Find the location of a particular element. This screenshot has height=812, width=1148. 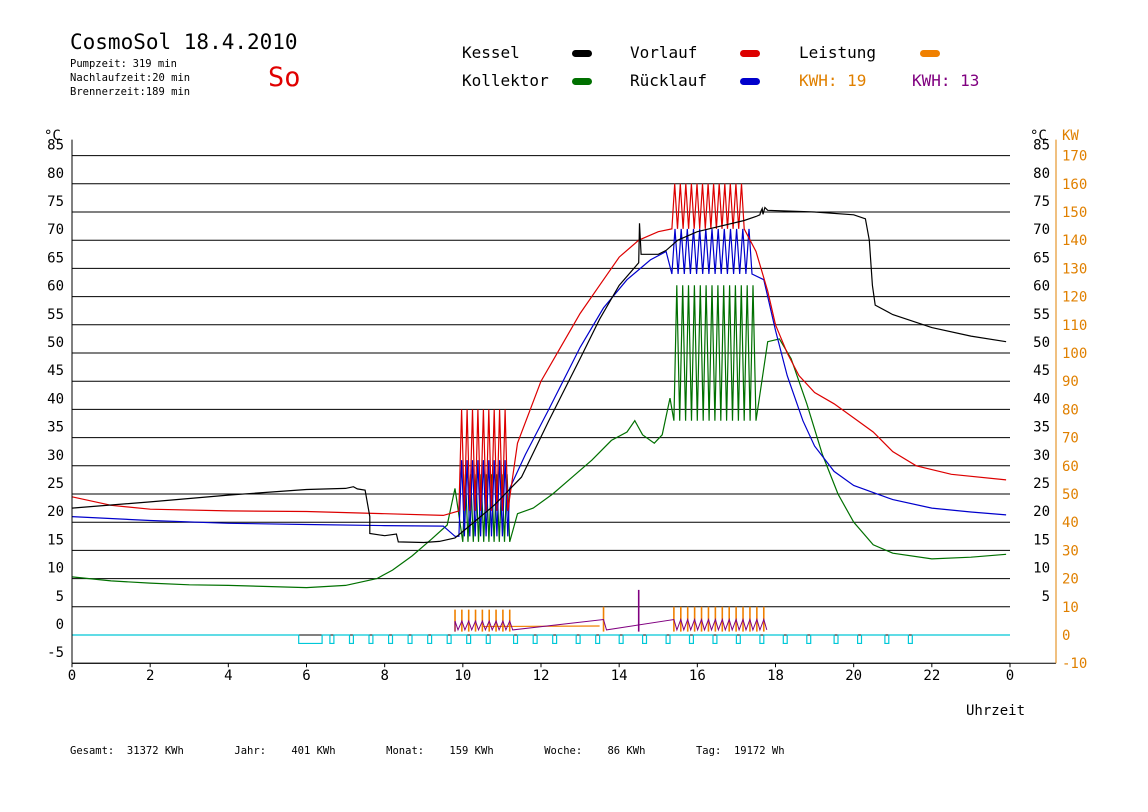

footer-monat-label: Monat: is located at coordinates (405, 751).